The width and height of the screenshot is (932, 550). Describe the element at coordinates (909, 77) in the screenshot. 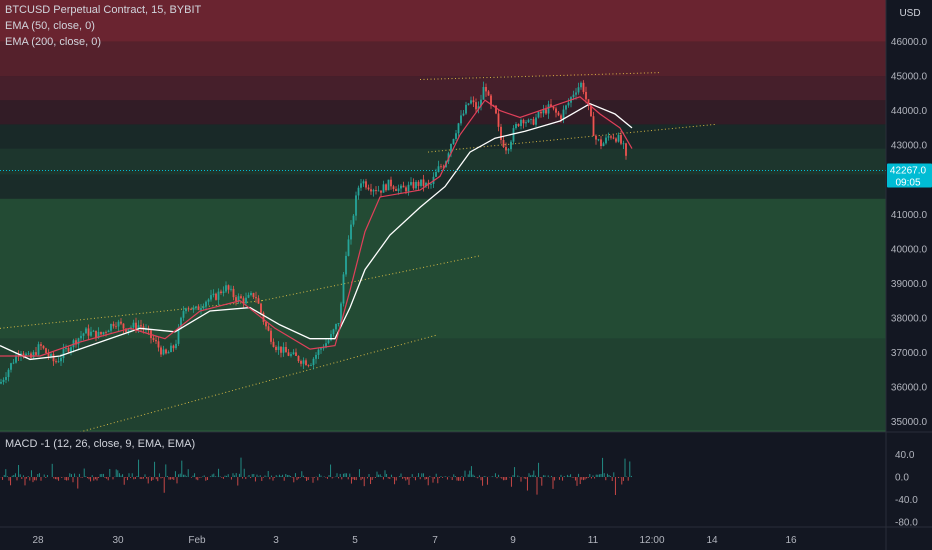

I see `price-tick-label: 45000.0` at that location.